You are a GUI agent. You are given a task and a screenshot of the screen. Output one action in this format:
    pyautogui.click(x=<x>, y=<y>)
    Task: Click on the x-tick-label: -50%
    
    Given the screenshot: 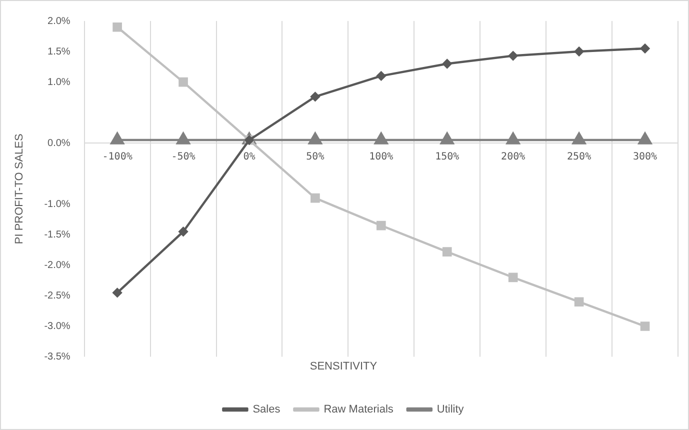 What is the action you would take?
    pyautogui.click(x=183, y=157)
    